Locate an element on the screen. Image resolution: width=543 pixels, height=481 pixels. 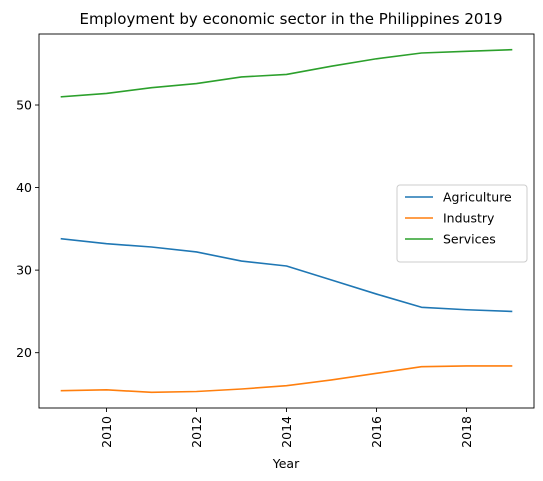
series-line-agriculture is located at coordinates (286, 275).